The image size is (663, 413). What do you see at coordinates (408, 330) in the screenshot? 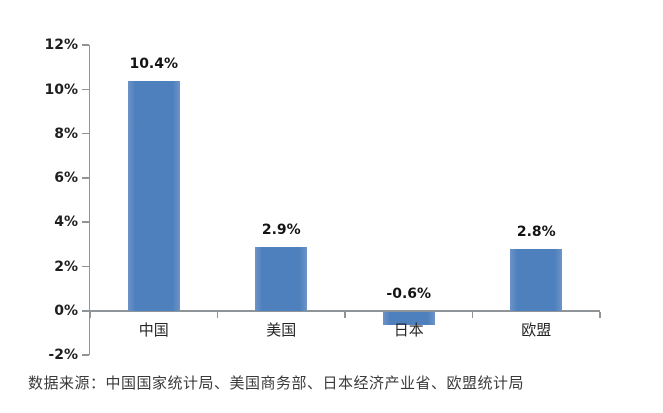
I see `category-label: 日本` at bounding box center [408, 330].